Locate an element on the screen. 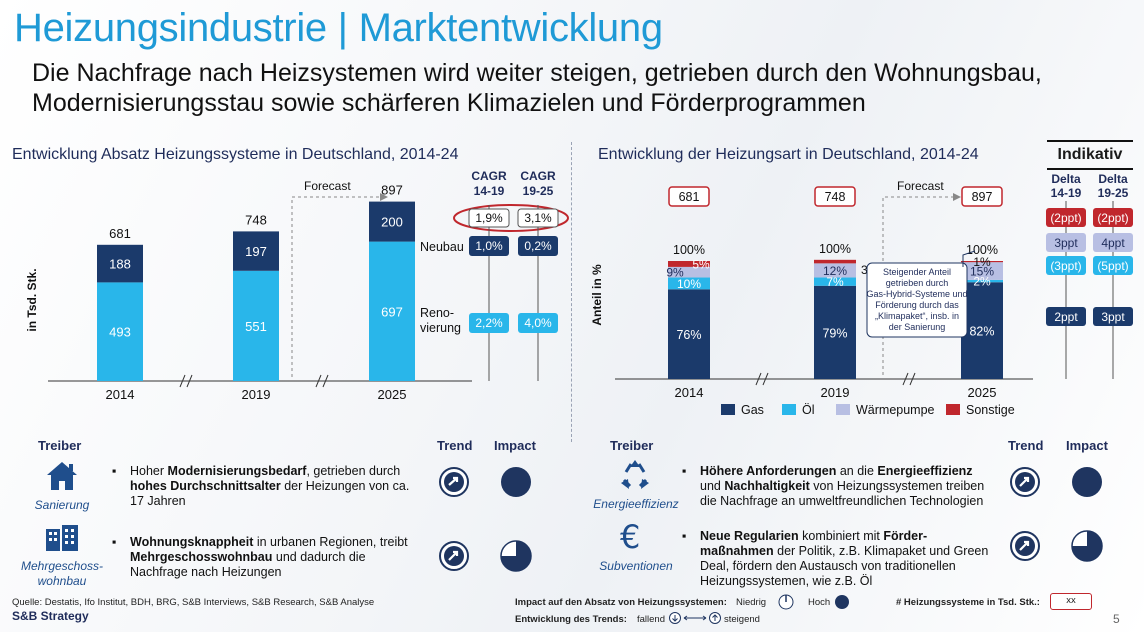 Image resolution: width=1144 pixels, height=632 pixels. delta-2-0: (3ppt) is located at coordinates (1065, 266).